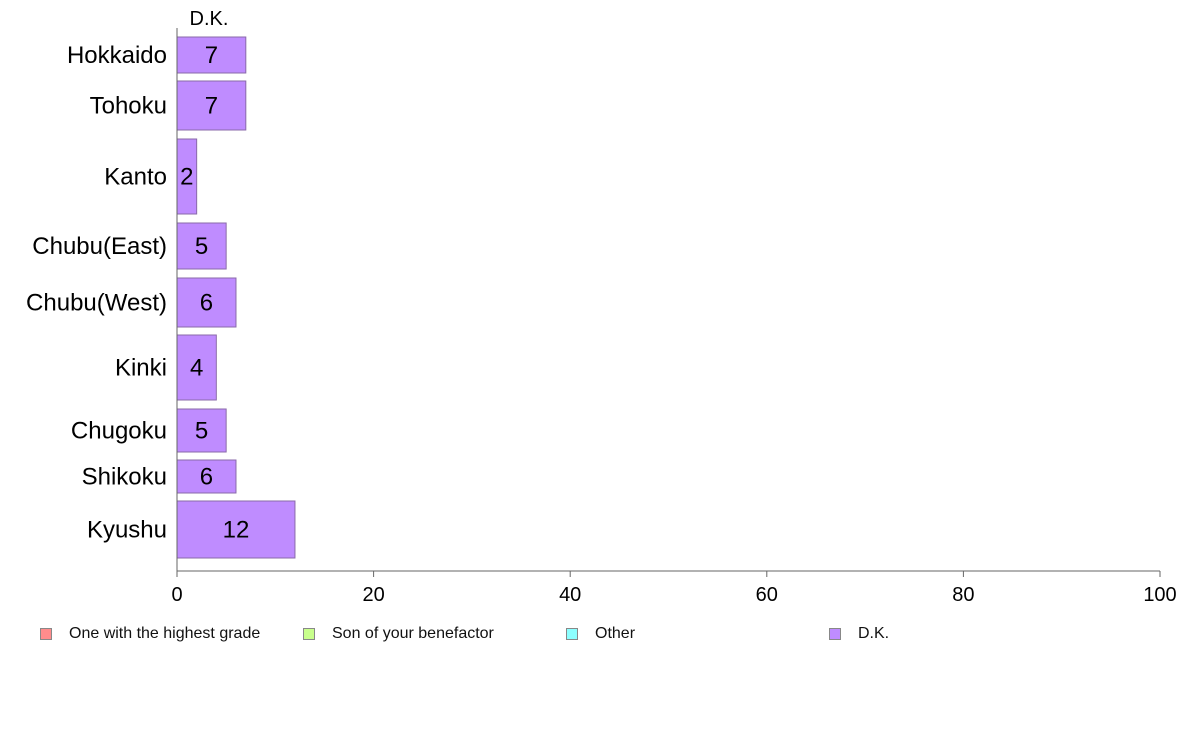 The image size is (1188, 736). Describe the element at coordinates (96, 303) in the screenshot. I see `category-label: Chubu(West)` at that location.